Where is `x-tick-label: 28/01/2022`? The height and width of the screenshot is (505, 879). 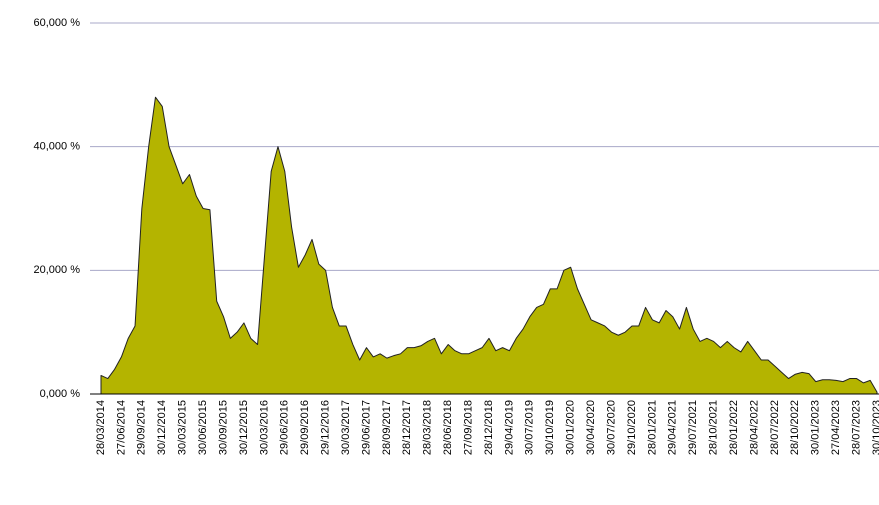 x-tick-label: 28/01/2022 is located at coordinates (734, 427).